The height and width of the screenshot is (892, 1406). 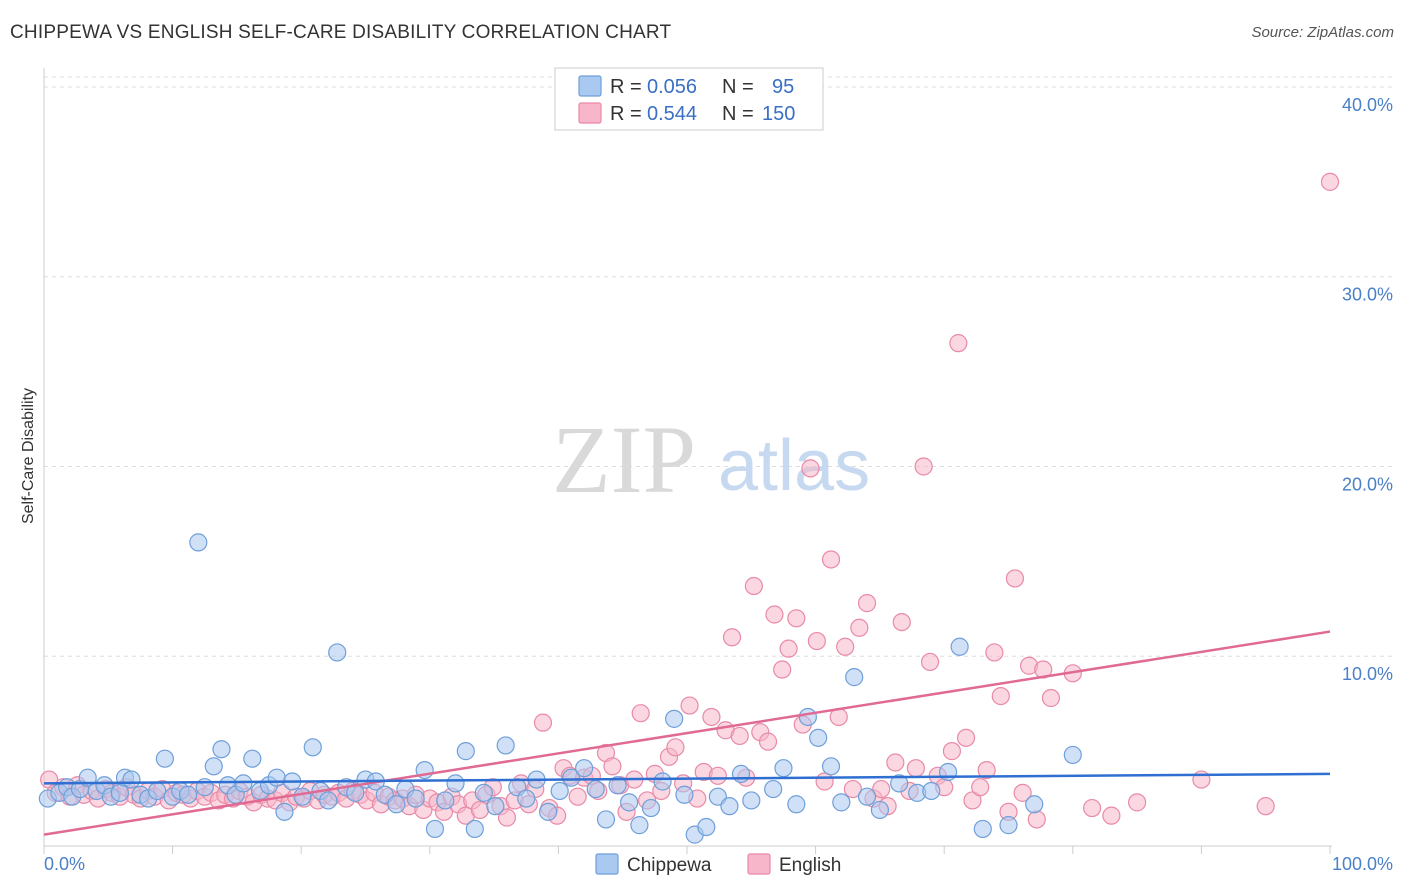 I want to click on source-label: Source: ZipAtlas.com, so click(x=1322, y=32).